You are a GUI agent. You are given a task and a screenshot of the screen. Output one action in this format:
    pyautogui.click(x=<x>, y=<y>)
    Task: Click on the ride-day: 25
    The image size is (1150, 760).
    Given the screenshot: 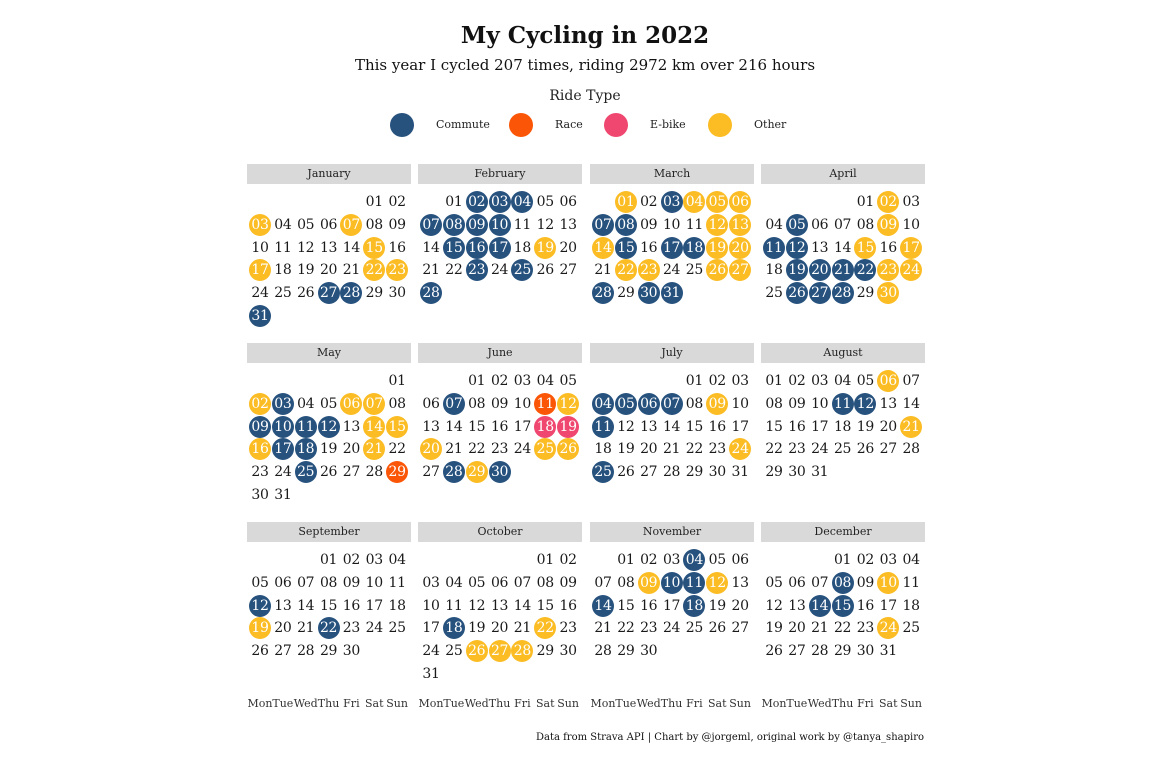 What is the action you would take?
    pyautogui.click(x=305, y=472)
    